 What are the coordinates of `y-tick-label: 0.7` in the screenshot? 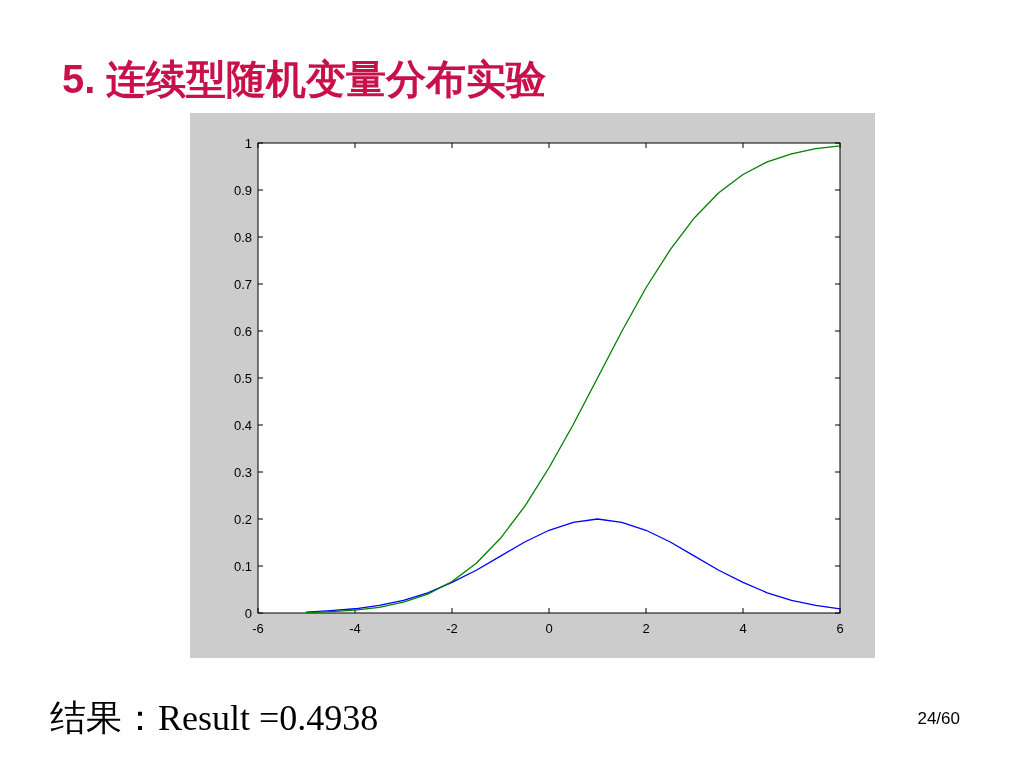 It's located at (242, 284).